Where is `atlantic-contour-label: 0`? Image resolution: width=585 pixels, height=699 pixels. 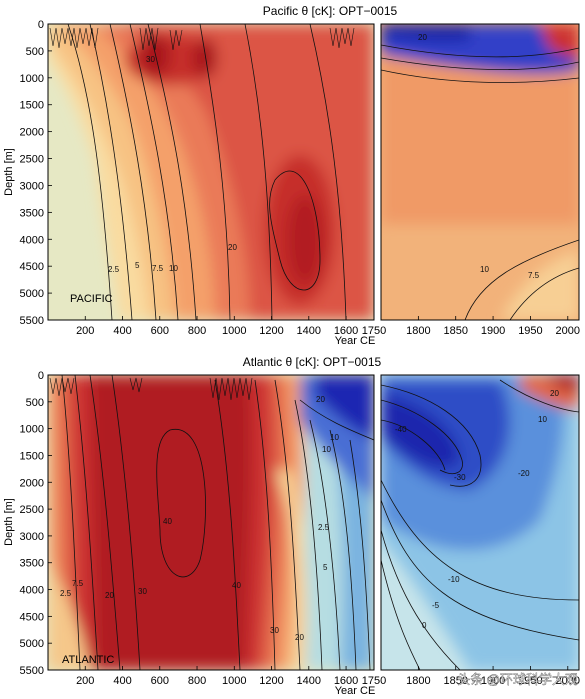
atlantic-contour-label: 0 is located at coordinates (424, 625).